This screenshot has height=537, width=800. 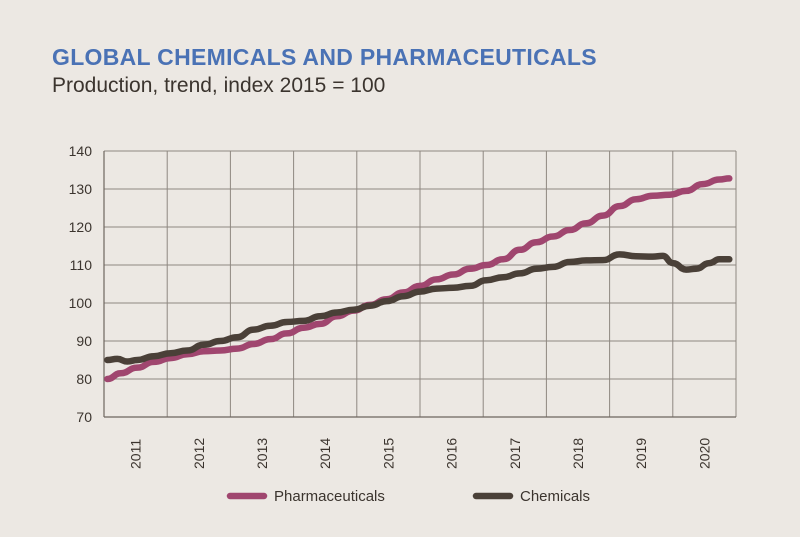 What do you see at coordinates (420, 453) in the screenshot?
I see `x-axis-ticks: 2011 2012 2013 2014 2015 2016 2017 2018 2019 2020` at bounding box center [420, 453].